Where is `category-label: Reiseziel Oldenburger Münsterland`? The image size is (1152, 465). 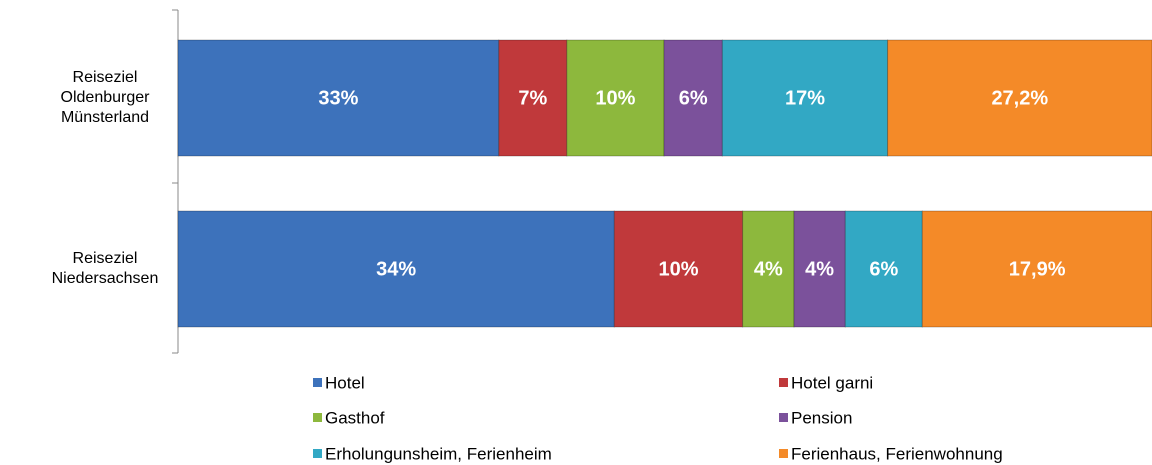
category-label: Reiseziel Oldenburger Münsterland is located at coordinates (106, 97).